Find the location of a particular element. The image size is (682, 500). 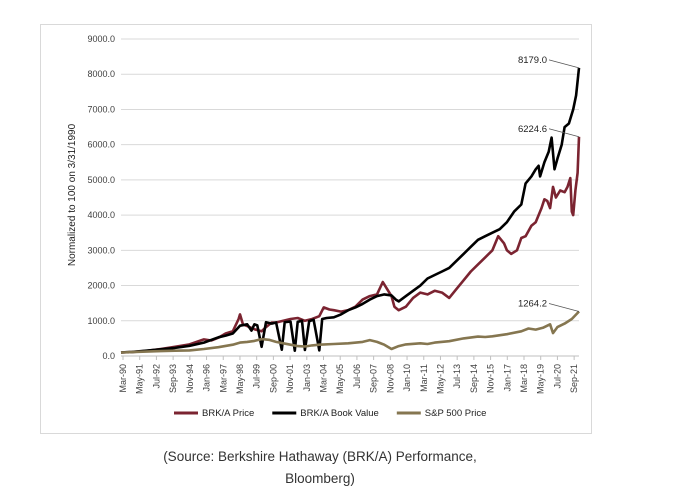

x-tick-label: Sep-07 is located at coordinates (374, 378).